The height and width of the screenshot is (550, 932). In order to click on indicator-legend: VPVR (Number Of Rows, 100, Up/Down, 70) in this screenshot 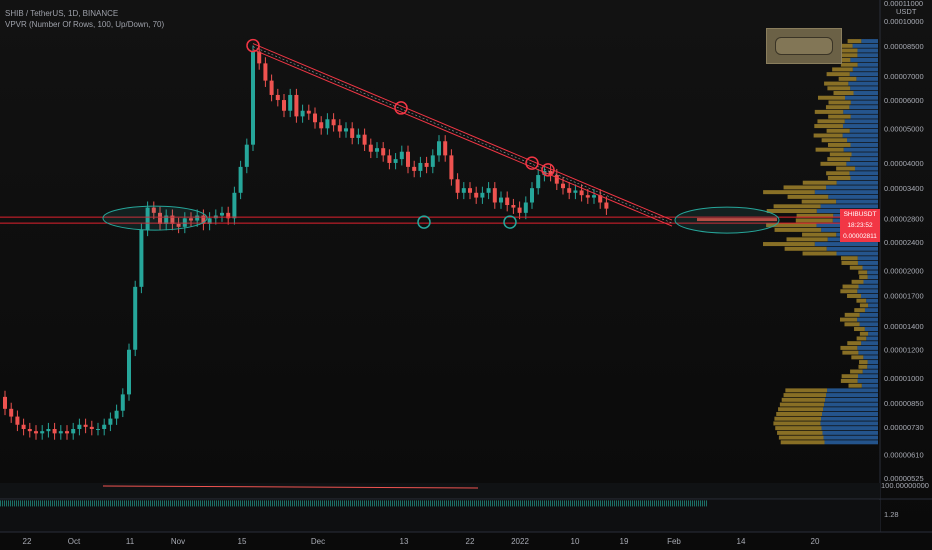, I will do `click(85, 24)`.